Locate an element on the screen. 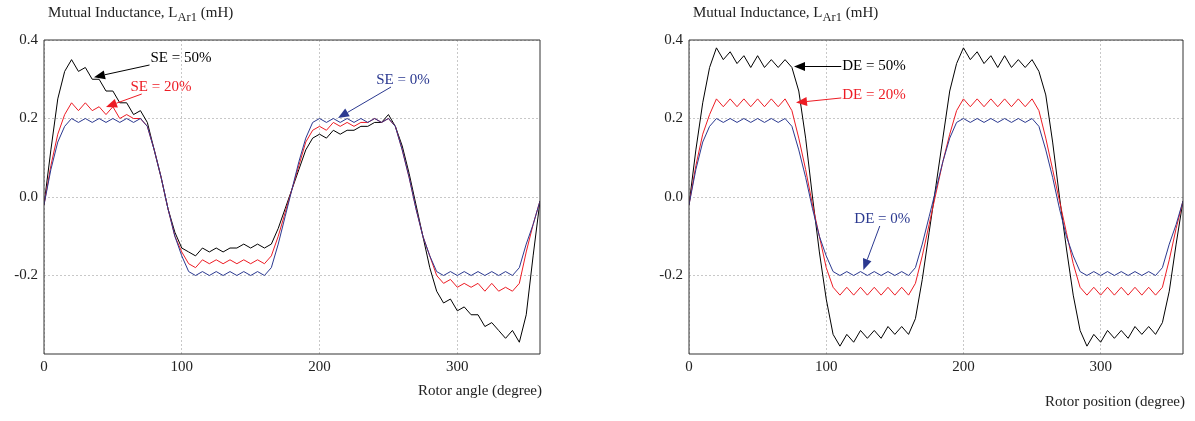 The height and width of the screenshot is (421, 1195). annotation: DE = 50% is located at coordinates (874, 64).